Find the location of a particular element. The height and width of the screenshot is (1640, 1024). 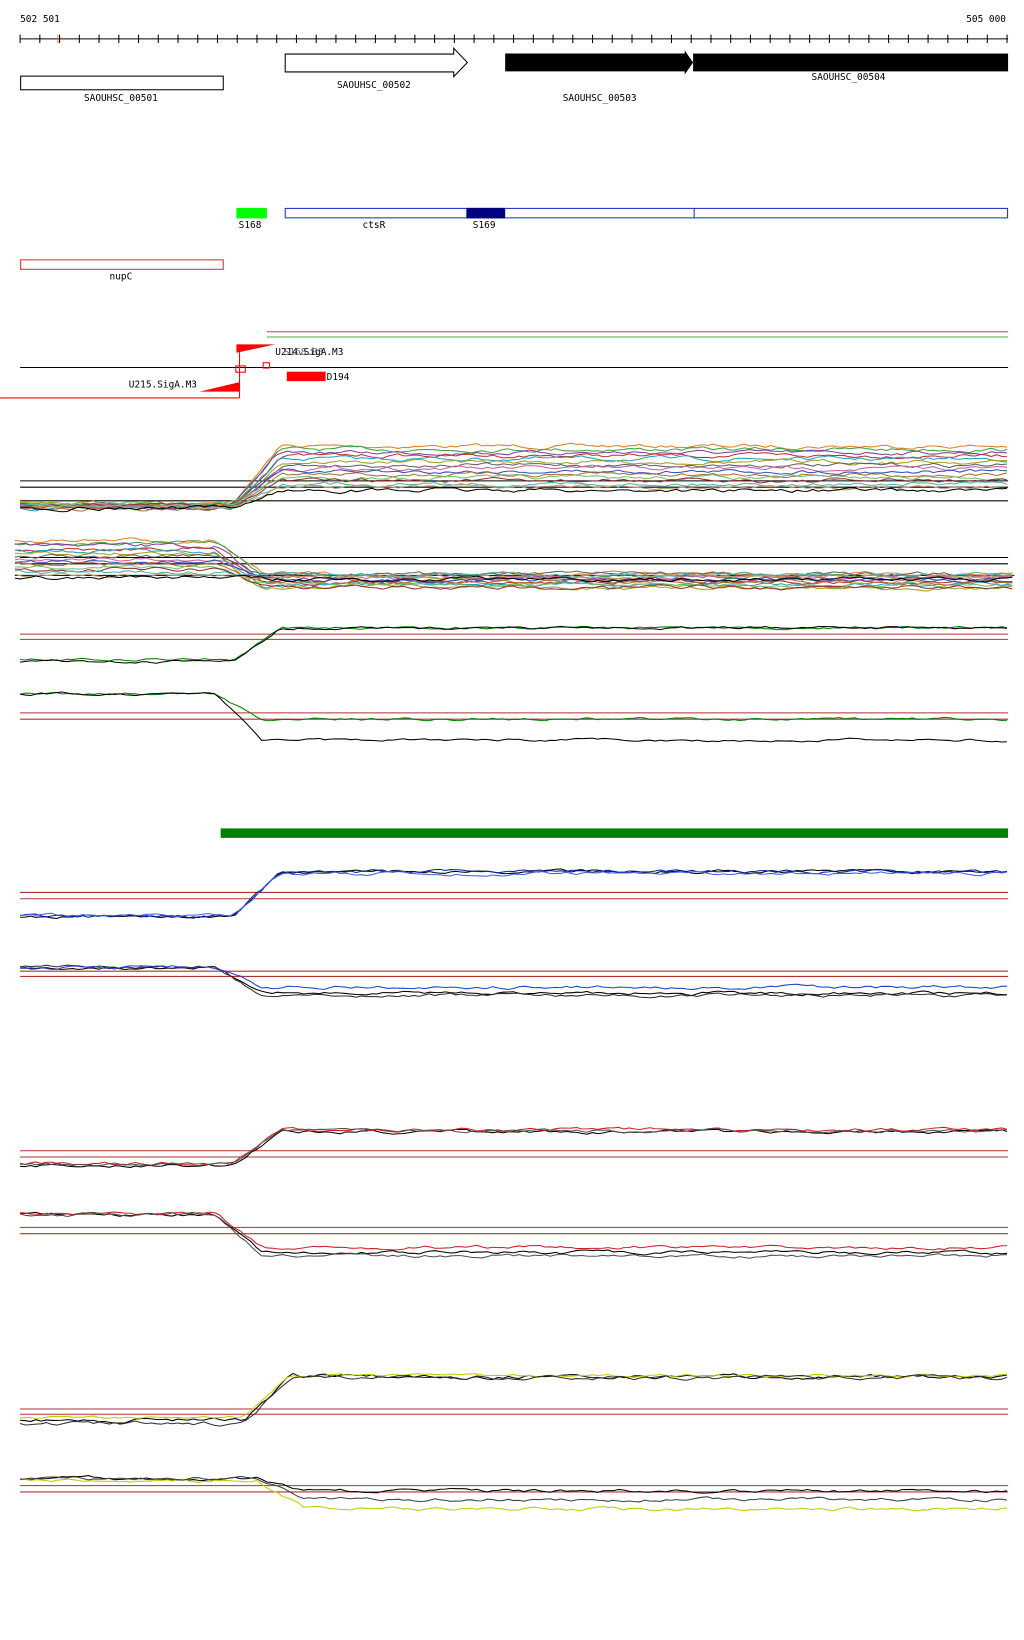

ruler-end: 505 000 is located at coordinates (986, 19).